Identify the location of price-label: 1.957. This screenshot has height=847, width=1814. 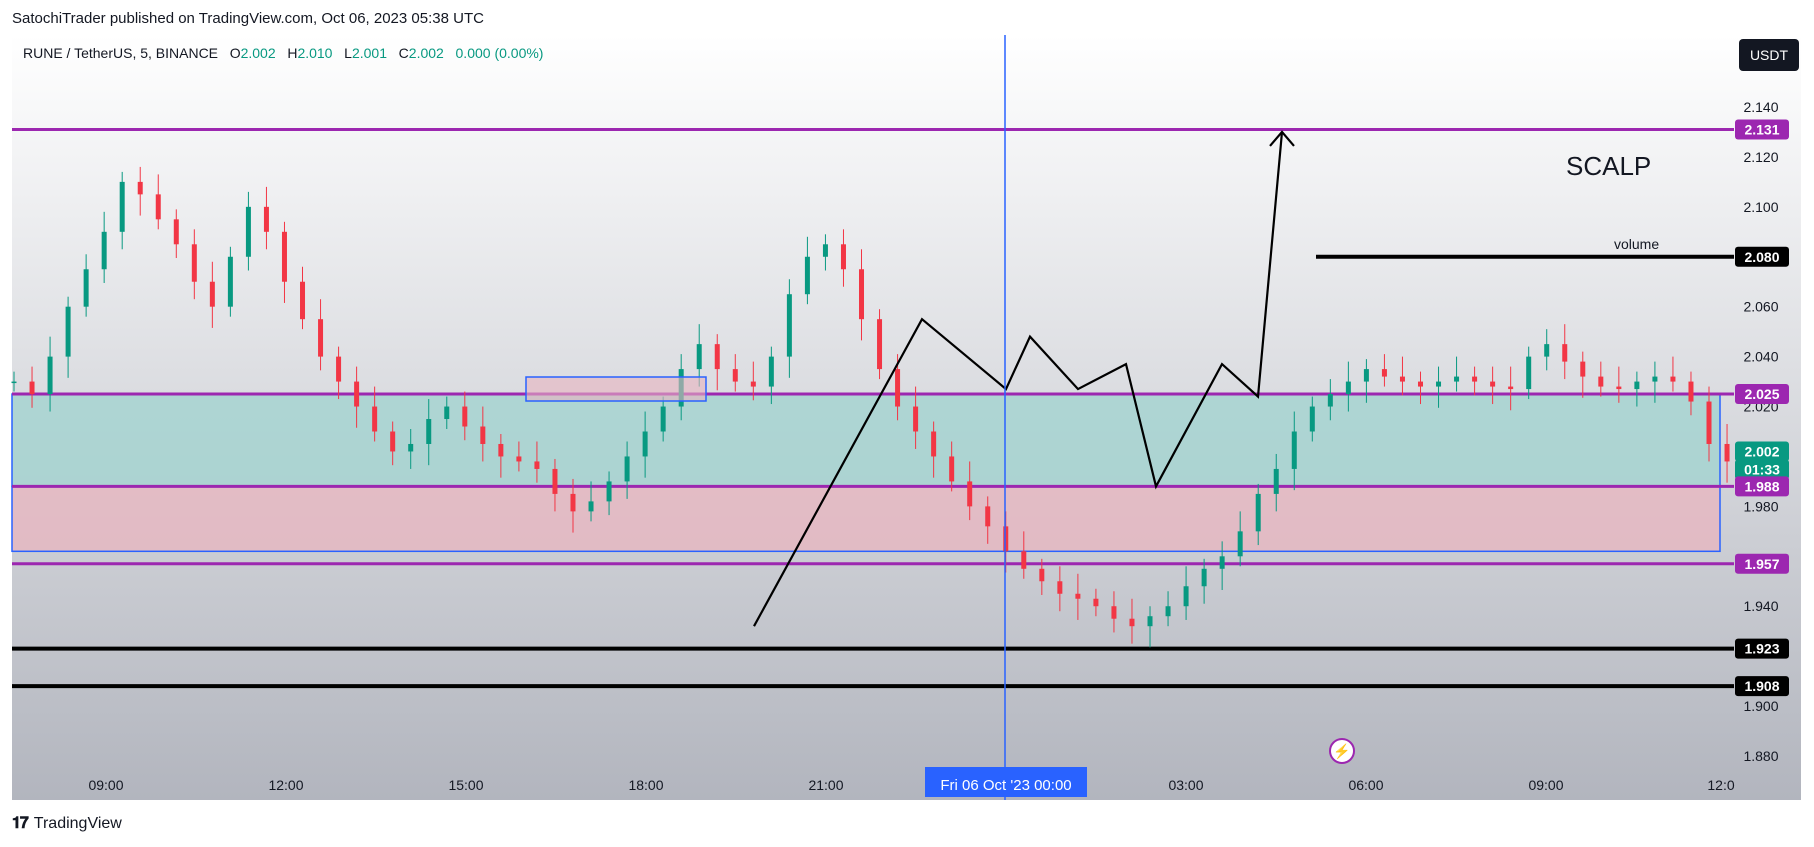
(1761, 564).